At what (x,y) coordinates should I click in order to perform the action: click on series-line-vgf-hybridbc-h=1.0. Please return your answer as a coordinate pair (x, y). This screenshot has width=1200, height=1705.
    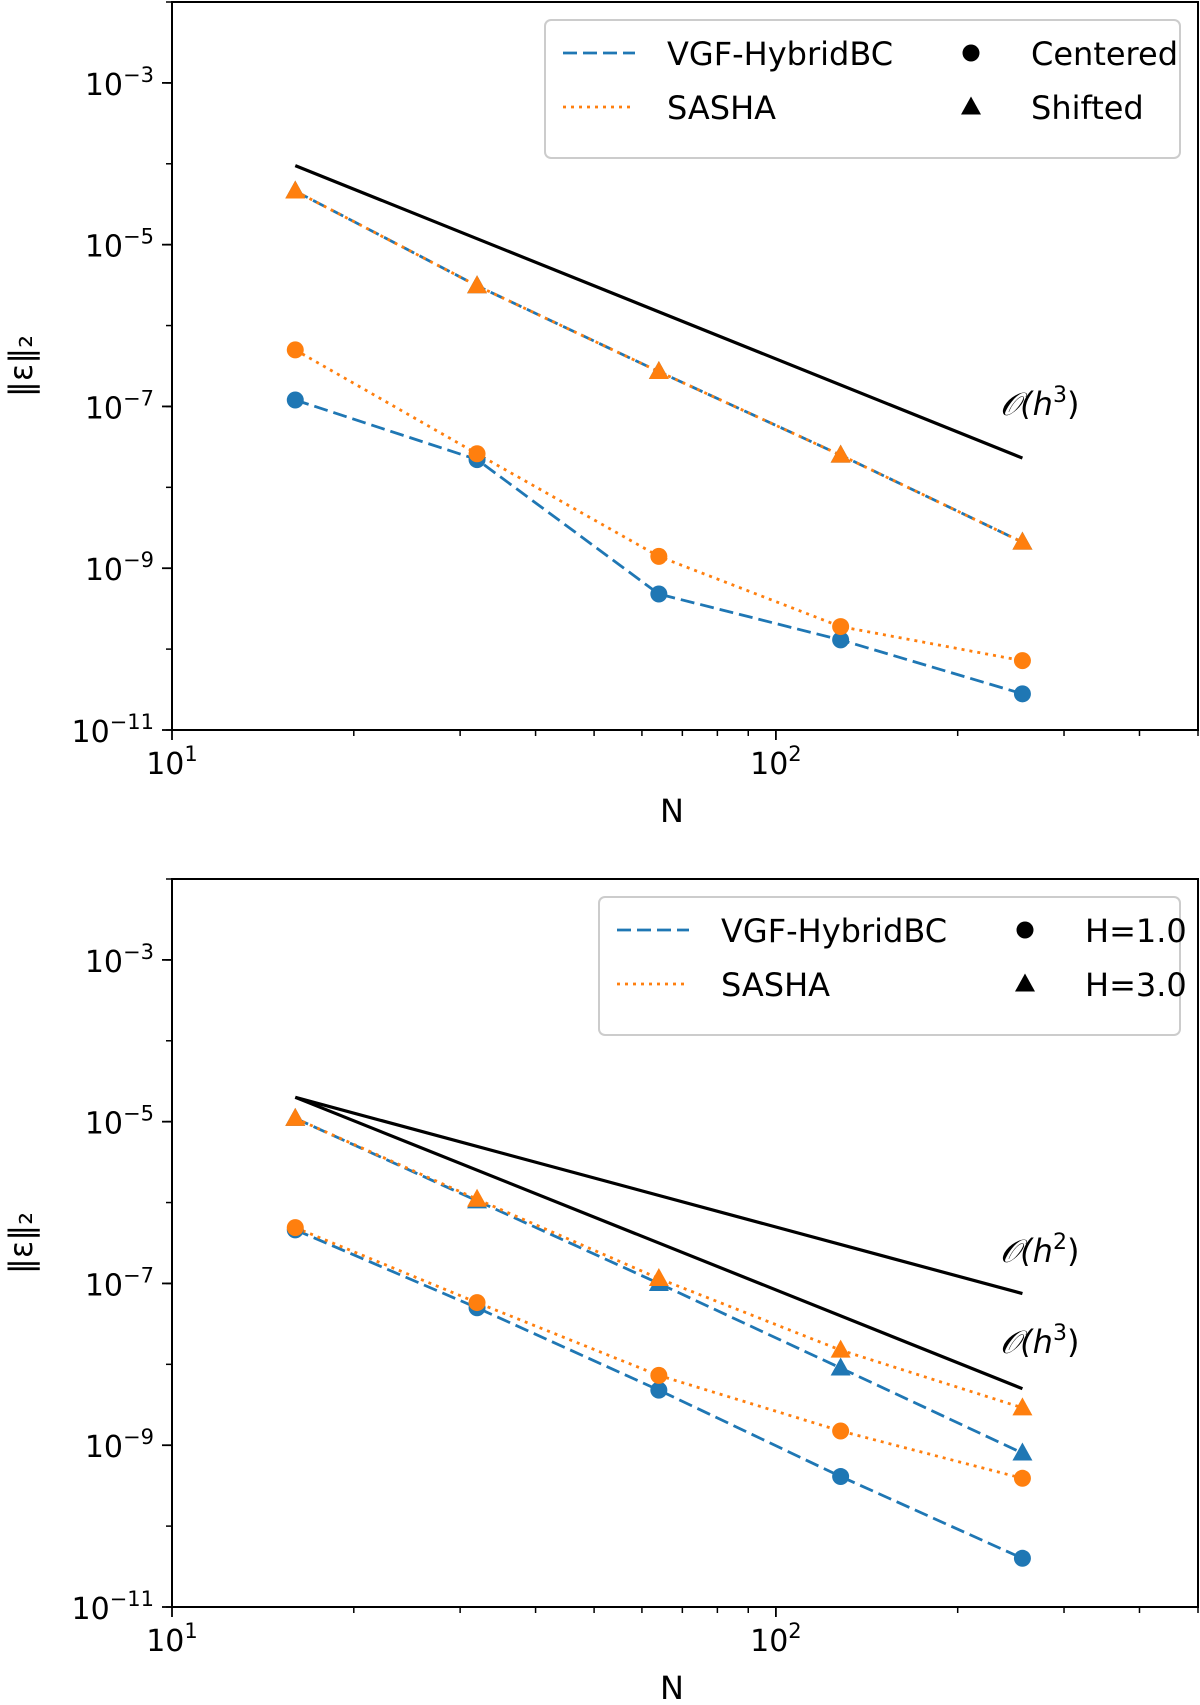
    Looking at the image, I should click on (658, 1394).